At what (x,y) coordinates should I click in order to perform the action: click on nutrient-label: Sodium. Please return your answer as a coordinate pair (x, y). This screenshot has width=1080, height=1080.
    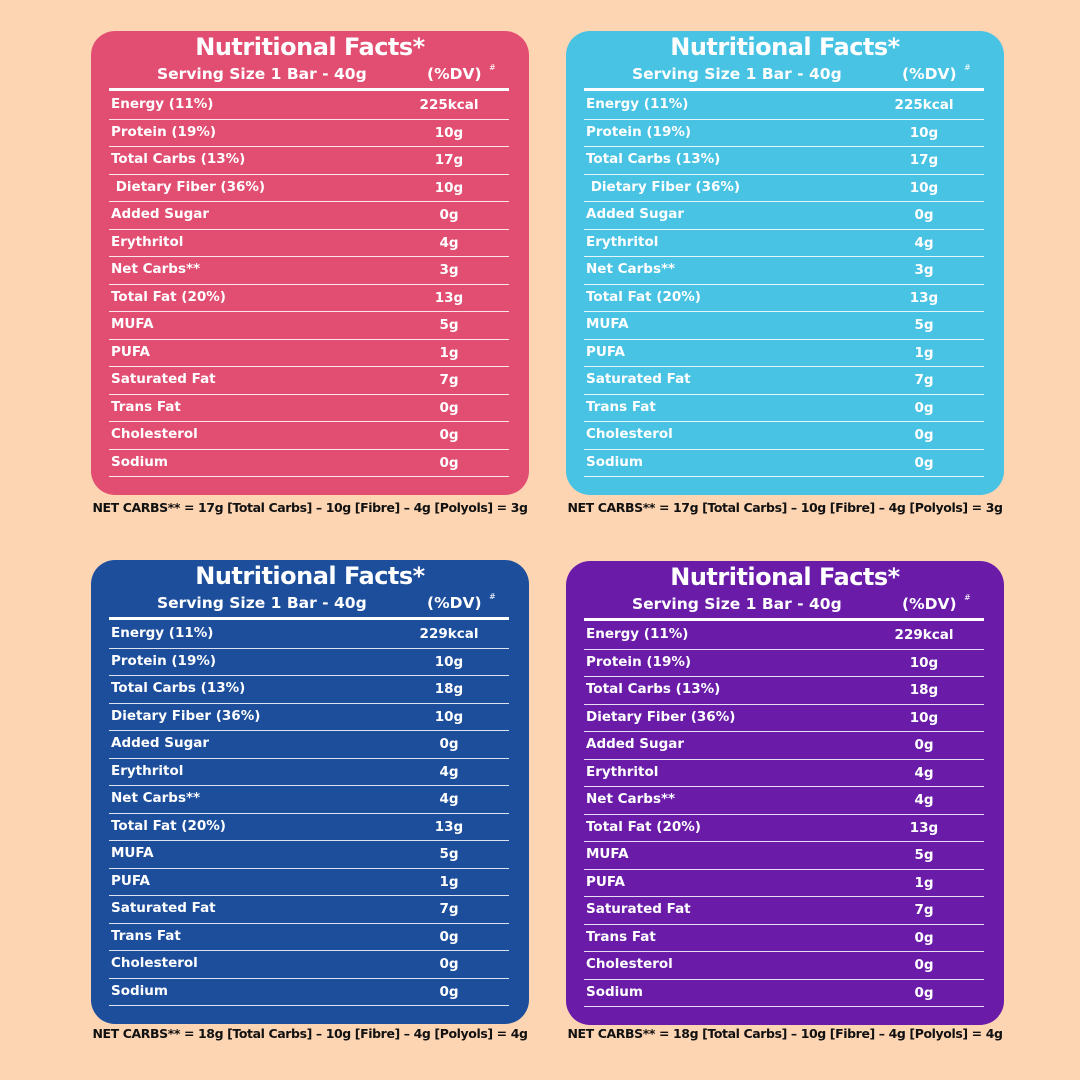
    Looking at the image, I should click on (614, 991).